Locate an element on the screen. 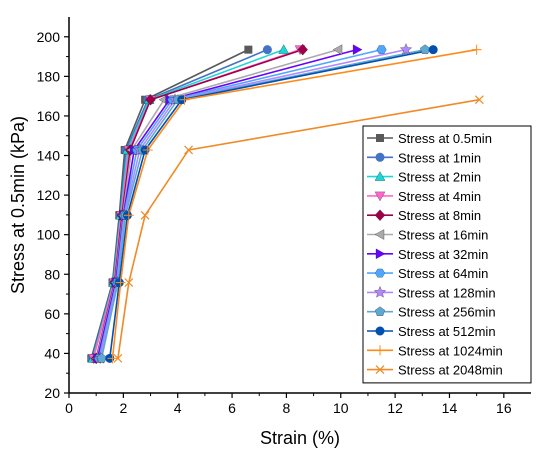 The image size is (550, 458). x-tick-label: 4 is located at coordinates (178, 408).